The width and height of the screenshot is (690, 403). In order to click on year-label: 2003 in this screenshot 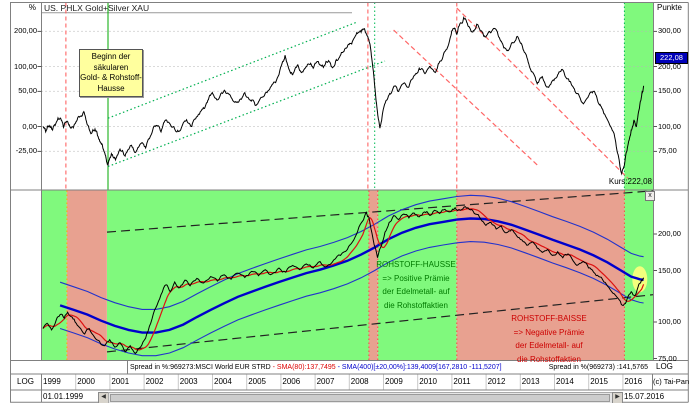, I will do `click(188, 381)`.